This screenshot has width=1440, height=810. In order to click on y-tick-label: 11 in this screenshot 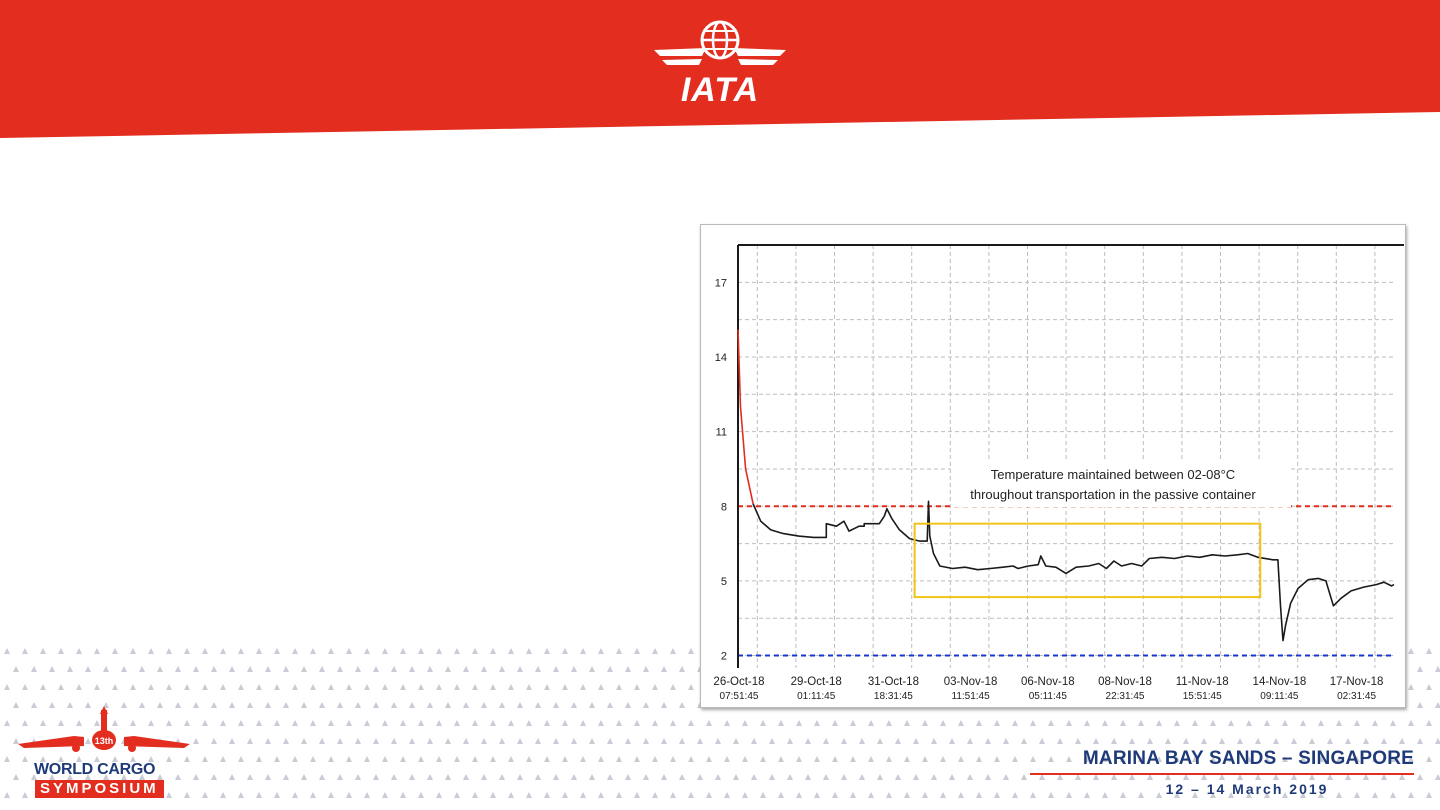, I will do `click(721, 433)`.